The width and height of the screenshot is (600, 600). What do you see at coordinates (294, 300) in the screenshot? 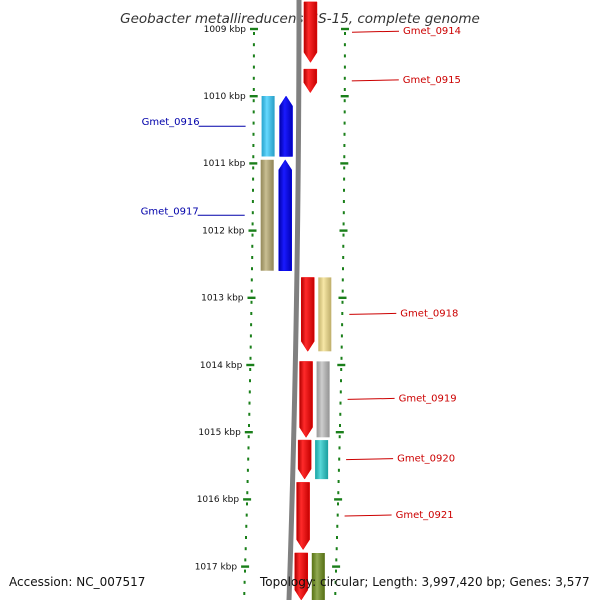
I see `genome-backbone` at bounding box center [294, 300].